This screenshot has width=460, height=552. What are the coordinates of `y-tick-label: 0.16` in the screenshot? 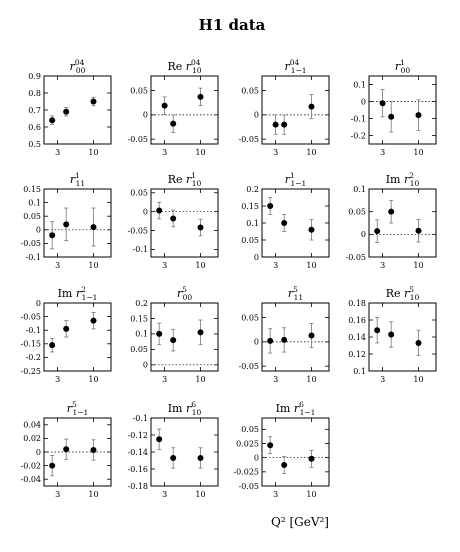 It's located at (357, 320).